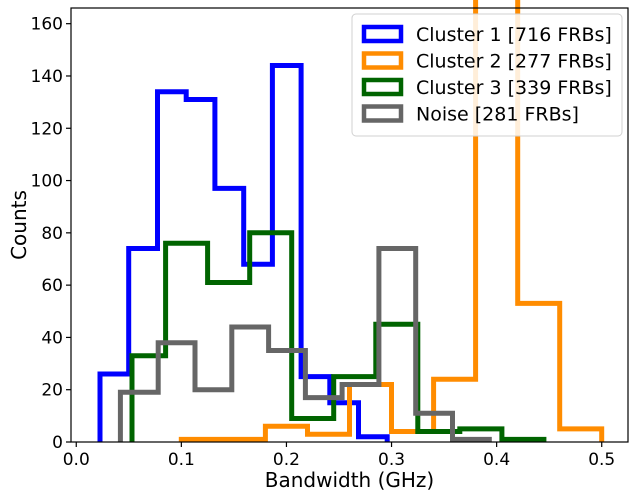 This screenshot has height=497, width=636. What do you see at coordinates (19, 225) in the screenshot?
I see `y-axis-label: Counts` at bounding box center [19, 225].